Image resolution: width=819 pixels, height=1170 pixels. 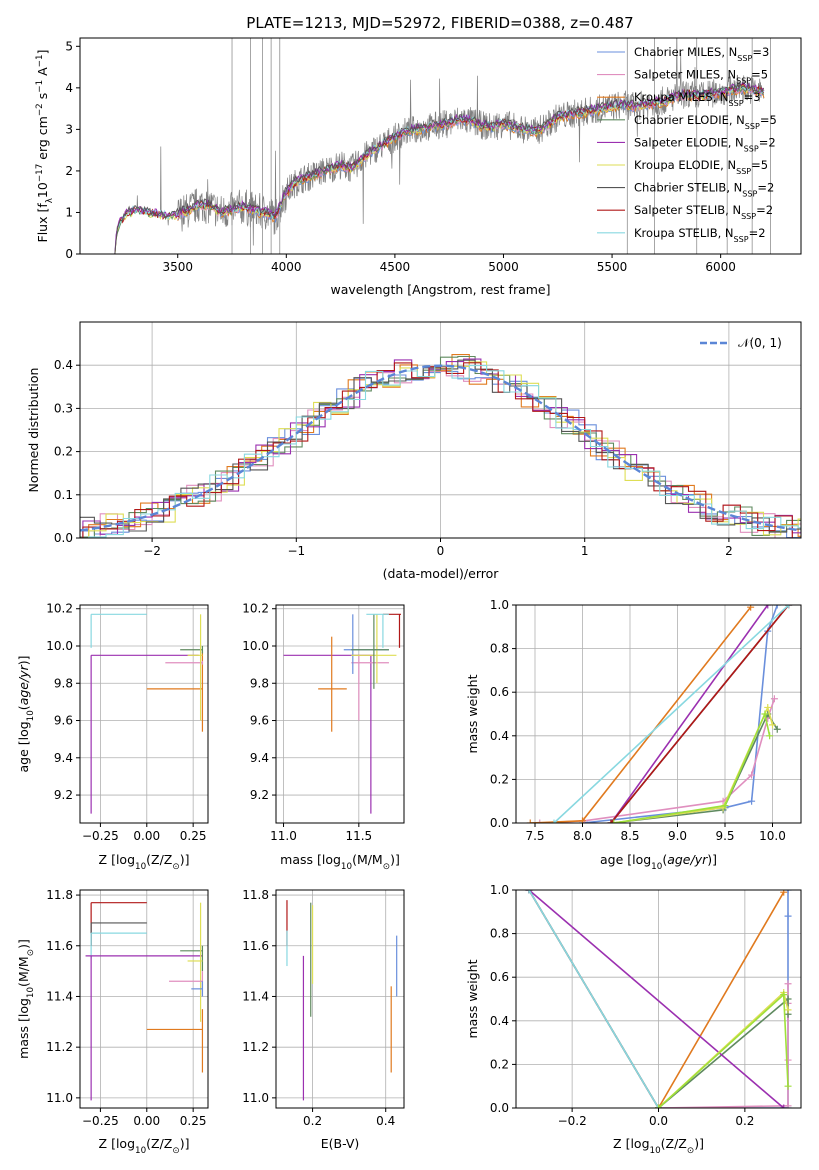 What do you see at coordinates (69, 212) in the screenshot?
I see `spectrum-ytick-label: 1` at bounding box center [69, 212].